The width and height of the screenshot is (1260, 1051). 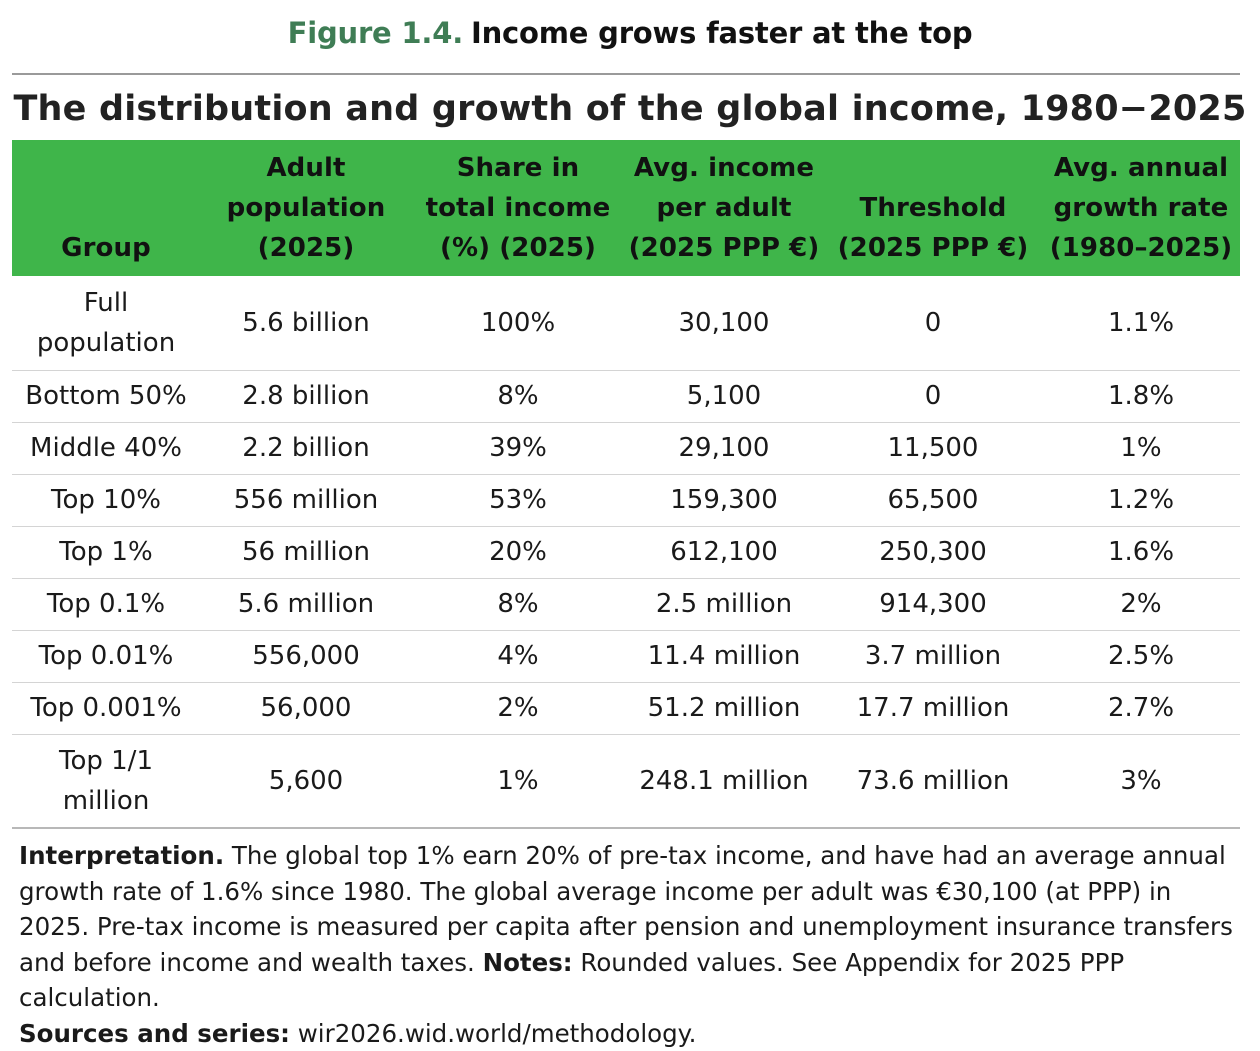 I want to click on cell-threshold: 17.7 million, so click(x=933, y=708).